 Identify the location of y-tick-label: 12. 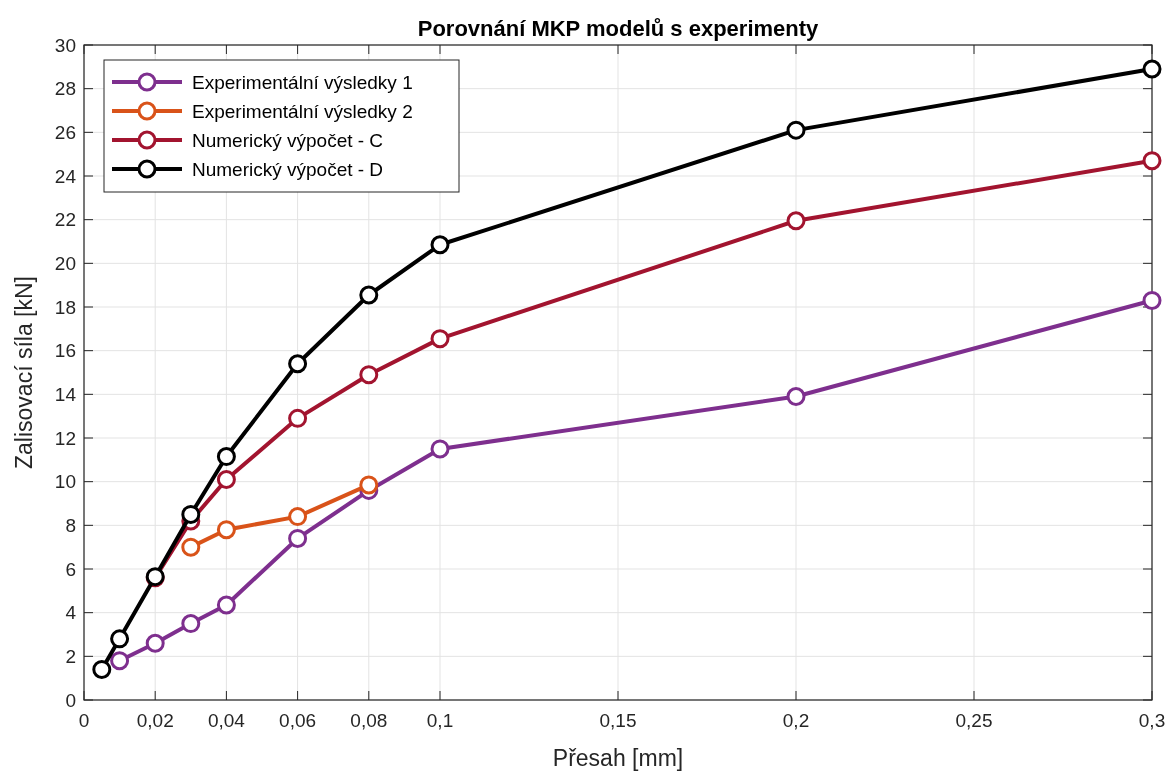
(65, 438).